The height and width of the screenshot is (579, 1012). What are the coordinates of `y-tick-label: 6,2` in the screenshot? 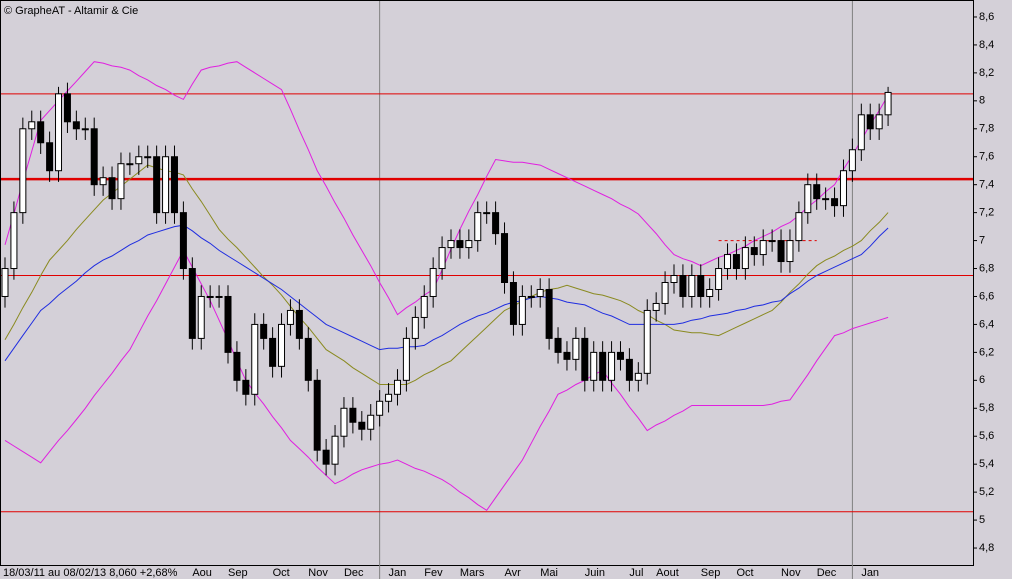 It's located at (986, 352).